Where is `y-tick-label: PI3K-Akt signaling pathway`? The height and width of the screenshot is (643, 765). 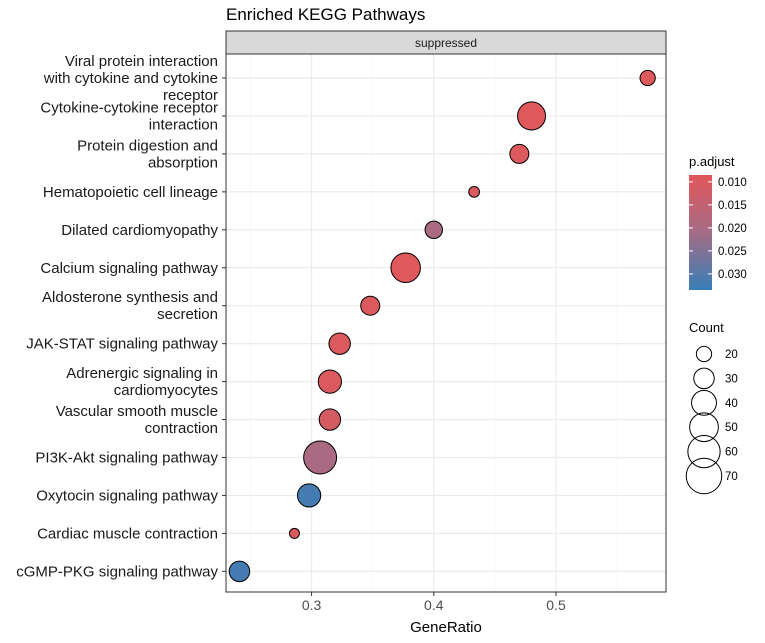
y-tick-label: PI3K-Akt signaling pathway is located at coordinates (126, 458).